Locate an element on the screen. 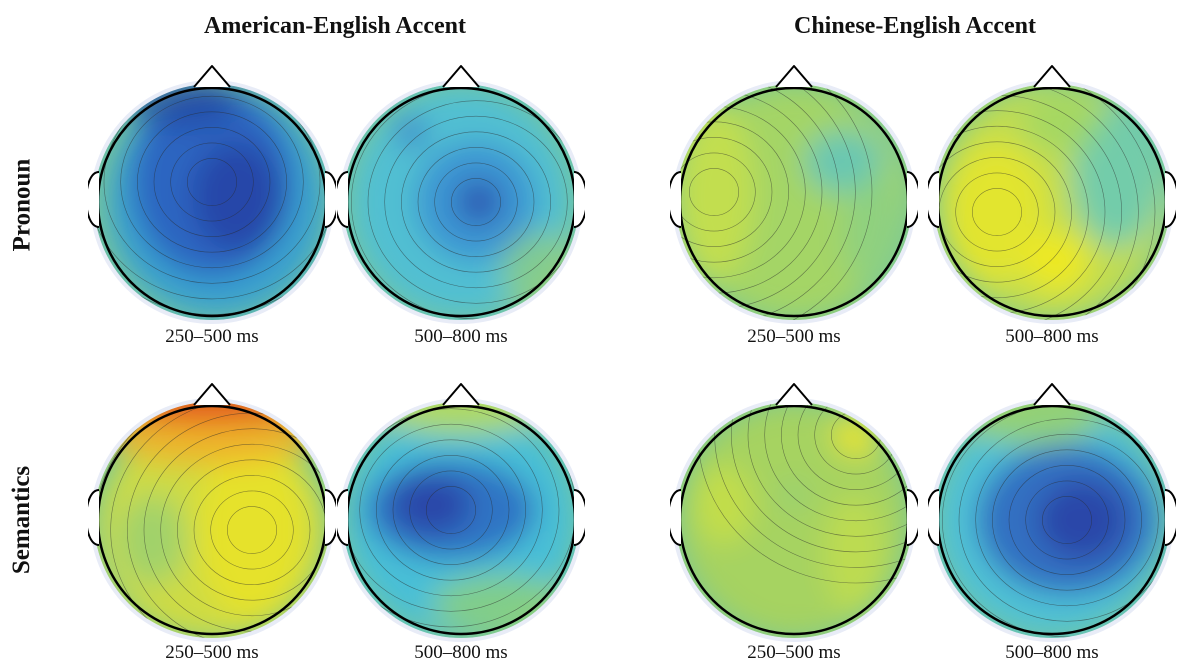 The width and height of the screenshot is (1178, 668). caption-semantics-american-250-500: 250–500 ms is located at coordinates (212, 652).